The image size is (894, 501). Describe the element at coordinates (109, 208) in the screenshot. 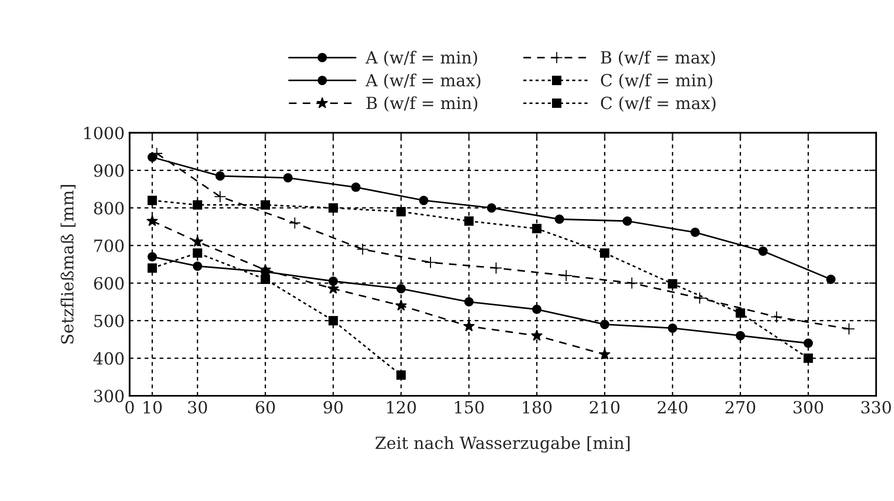

I see `y-tick-label: 800` at that location.